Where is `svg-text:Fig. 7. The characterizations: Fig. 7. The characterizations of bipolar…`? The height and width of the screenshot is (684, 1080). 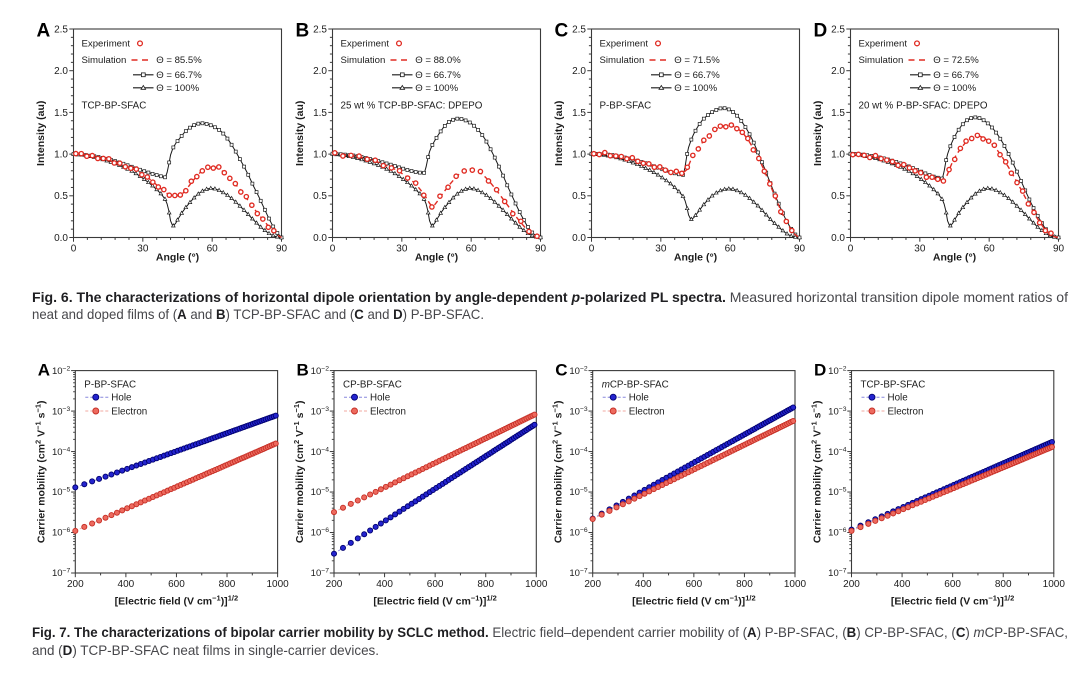
svg-text:Fig. 7. The characterizations: Fig. 7. The characterizations of bipolar… is located at coordinates (550, 632).